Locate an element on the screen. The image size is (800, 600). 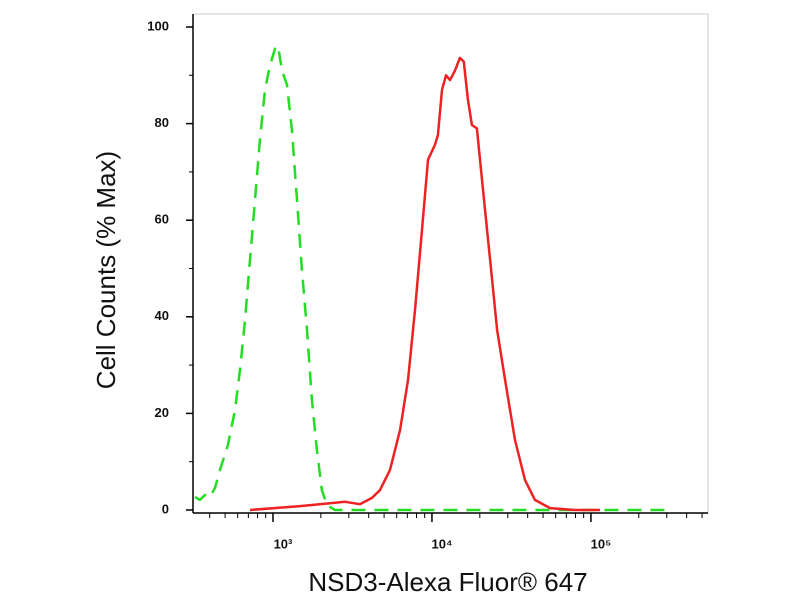
x-axis-title: NSD3-Alexa Fluor® 647 is located at coordinates (447, 582).